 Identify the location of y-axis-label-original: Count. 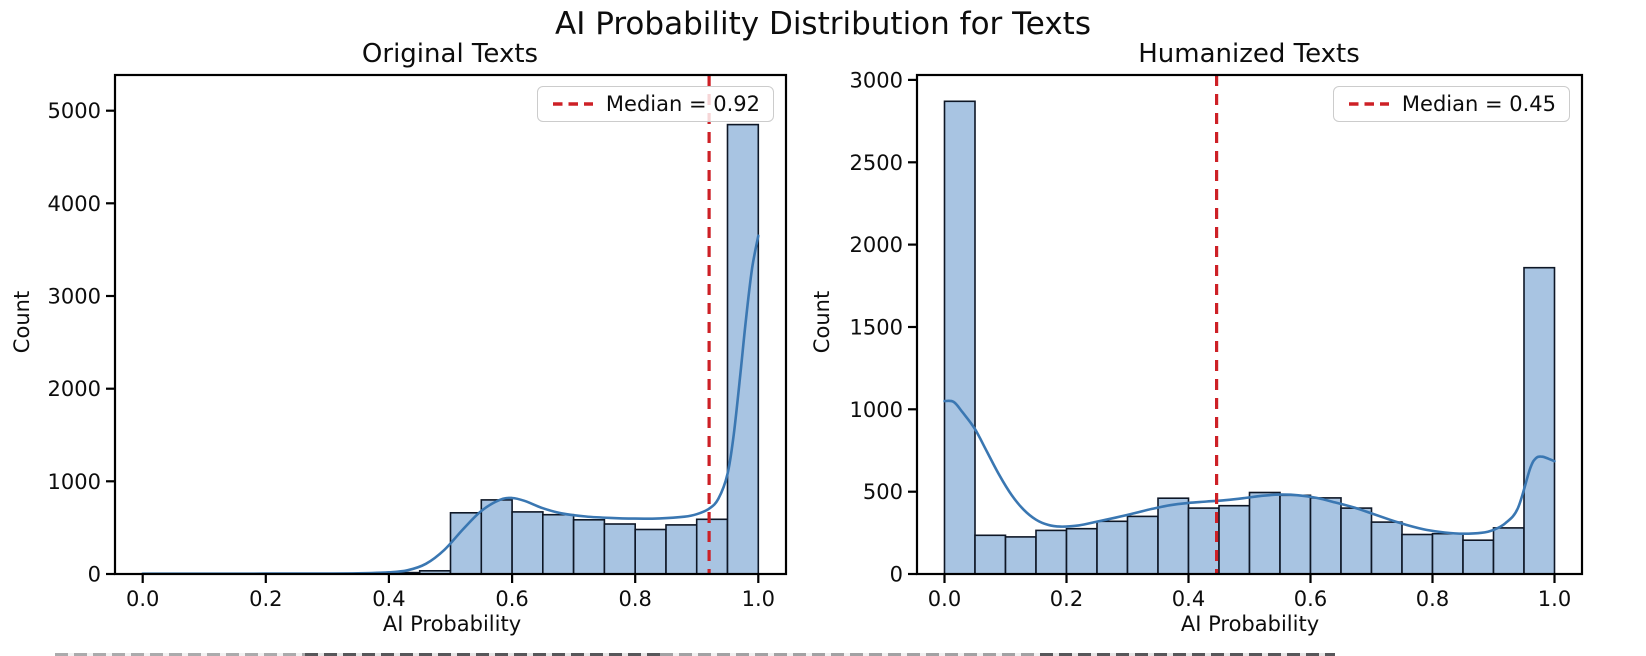
(22, 322).